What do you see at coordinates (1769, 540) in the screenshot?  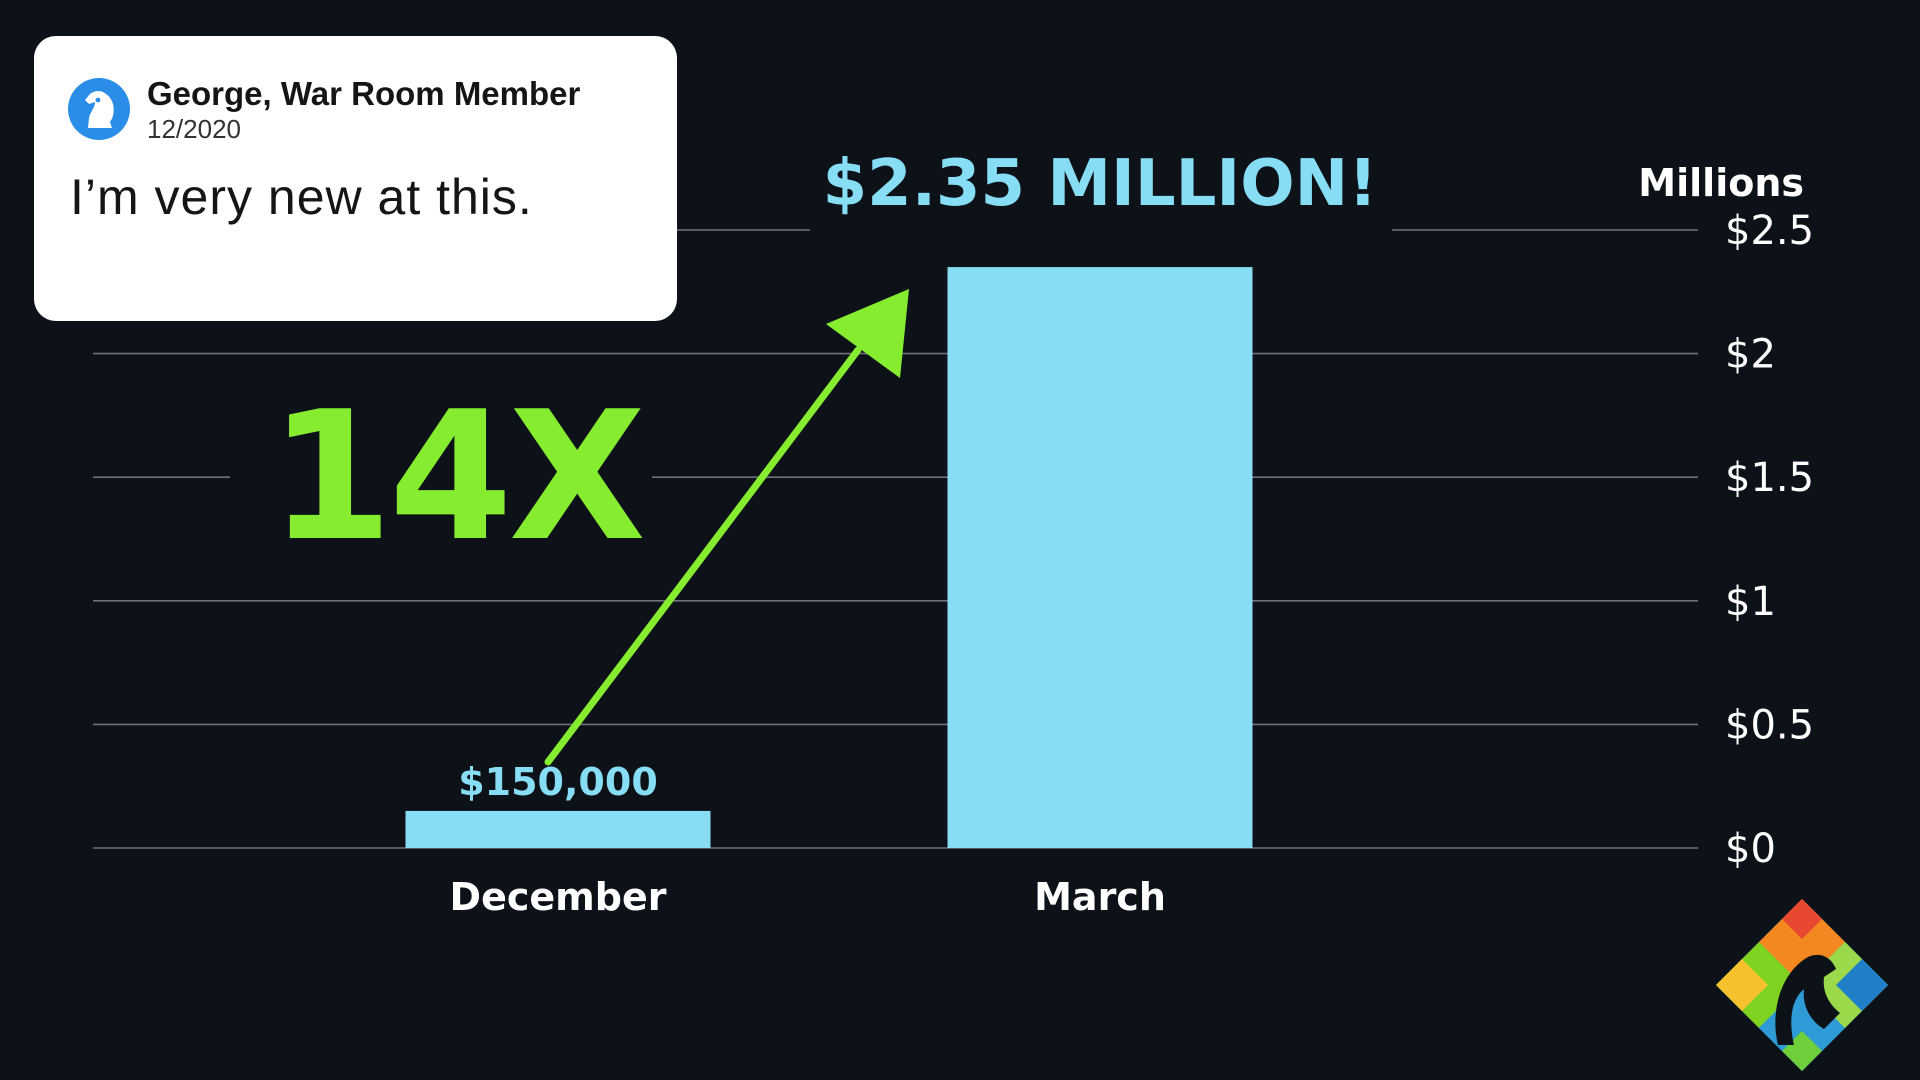 I see `y-axis-ticks: $0 $0.5 $1 $1.5 $2 $2.5` at bounding box center [1769, 540].